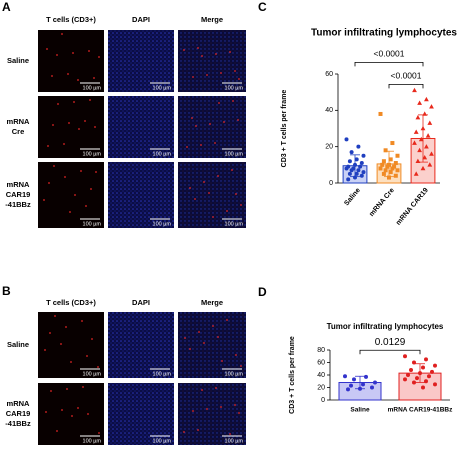 Image resolution: width=474 pixels, height=450 pixels. I want to click on x-tick-label: Saline, so click(352, 197).